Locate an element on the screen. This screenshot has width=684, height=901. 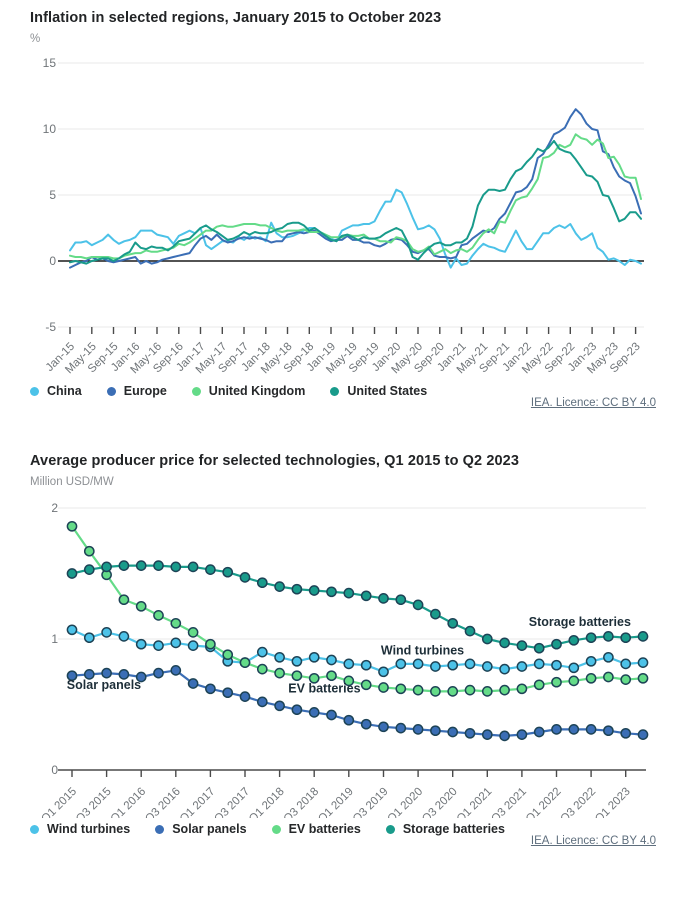
series-line-wind-turbines is located at coordinates (357, 650).